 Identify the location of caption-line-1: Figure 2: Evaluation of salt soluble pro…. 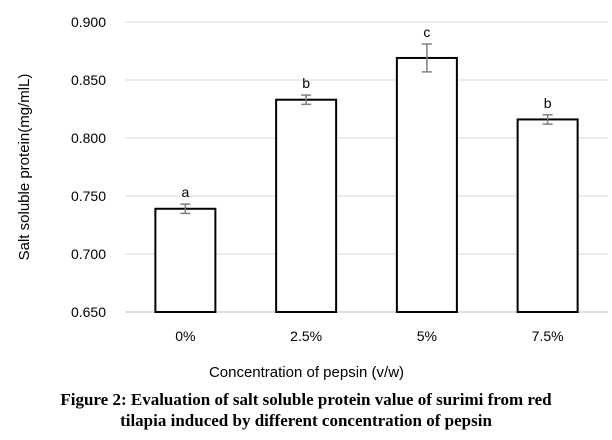
(306, 399).